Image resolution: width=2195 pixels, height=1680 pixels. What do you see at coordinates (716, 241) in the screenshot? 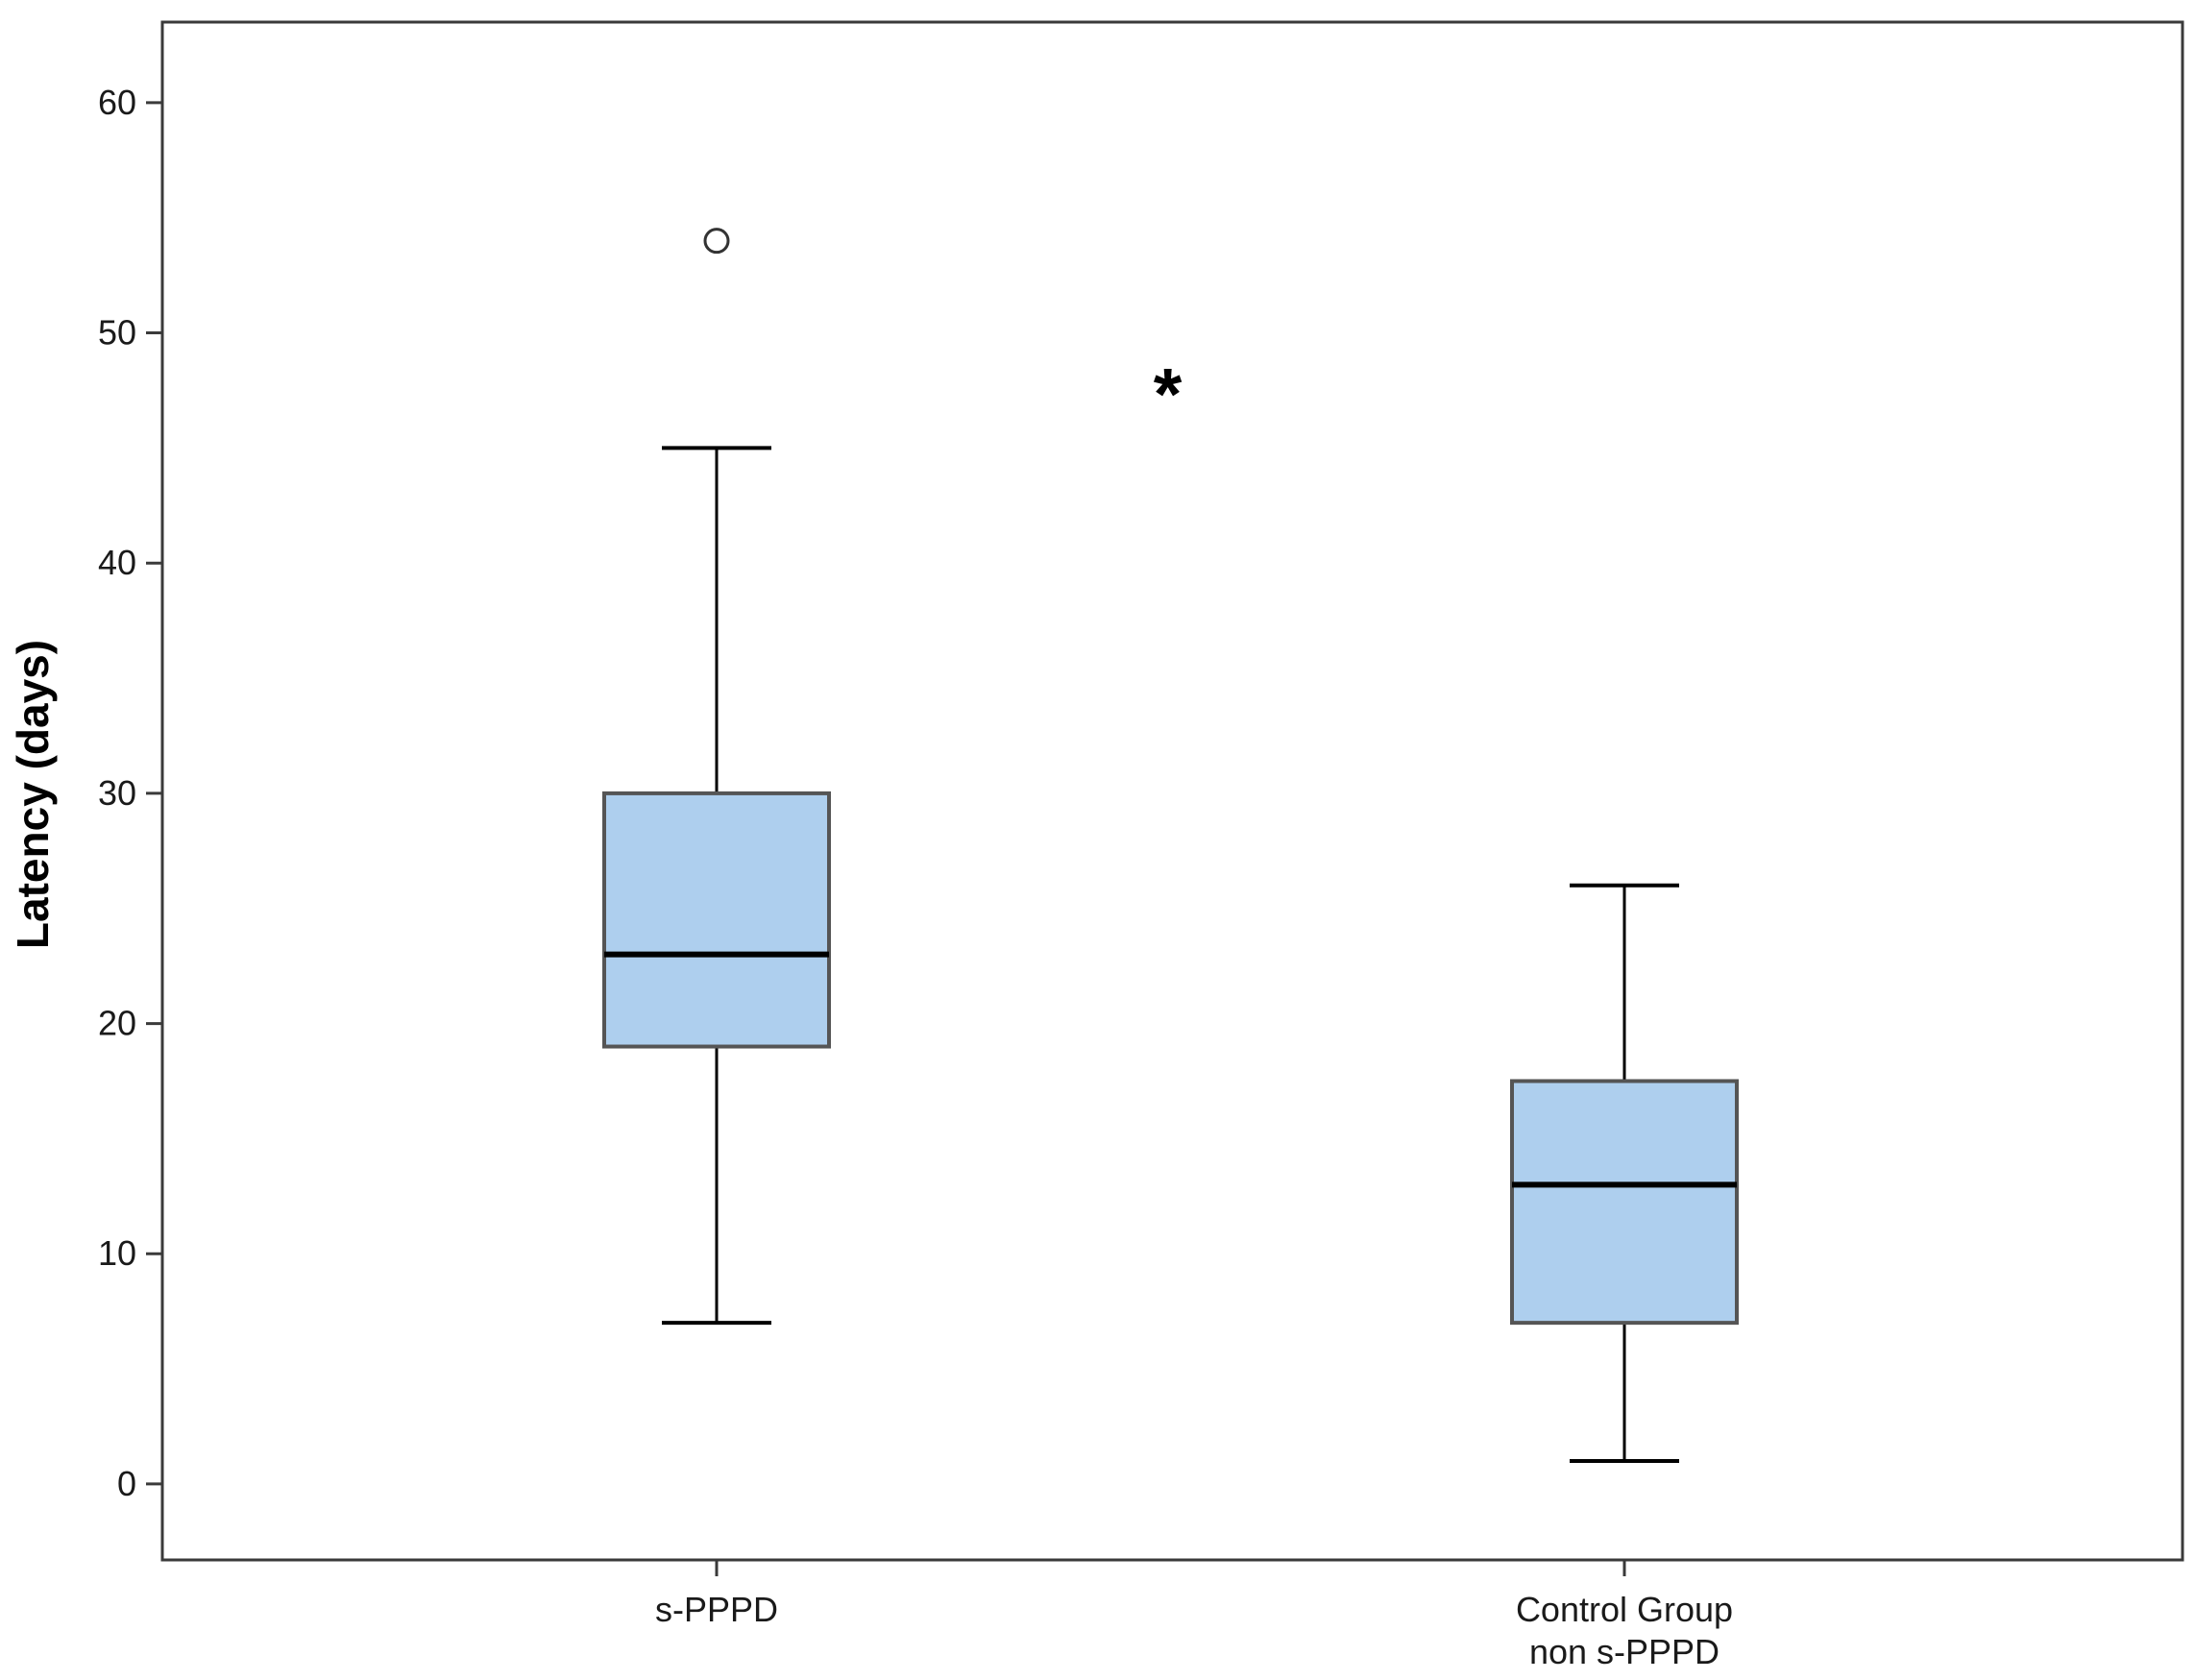
I see `outlier-point` at bounding box center [716, 241].